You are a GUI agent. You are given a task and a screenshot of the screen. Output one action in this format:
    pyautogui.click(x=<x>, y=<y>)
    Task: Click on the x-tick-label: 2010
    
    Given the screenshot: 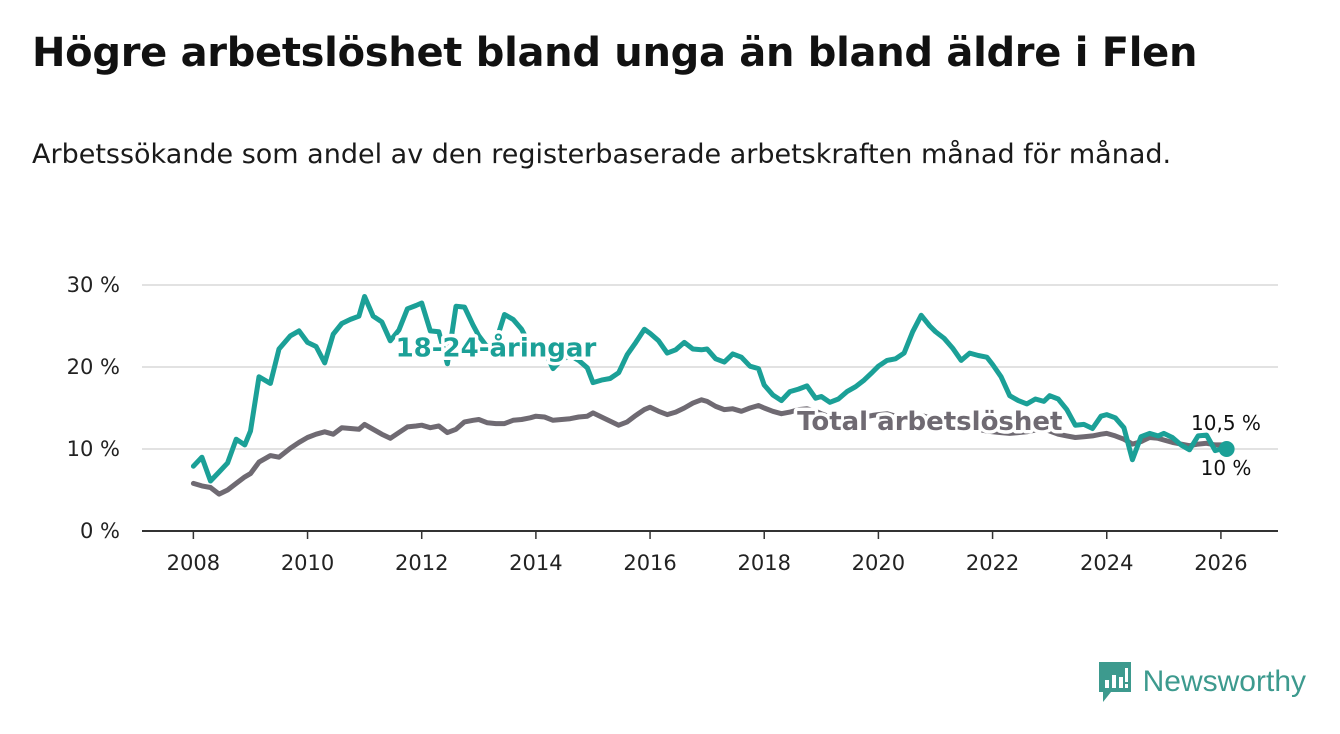 What is the action you would take?
    pyautogui.click(x=307, y=563)
    